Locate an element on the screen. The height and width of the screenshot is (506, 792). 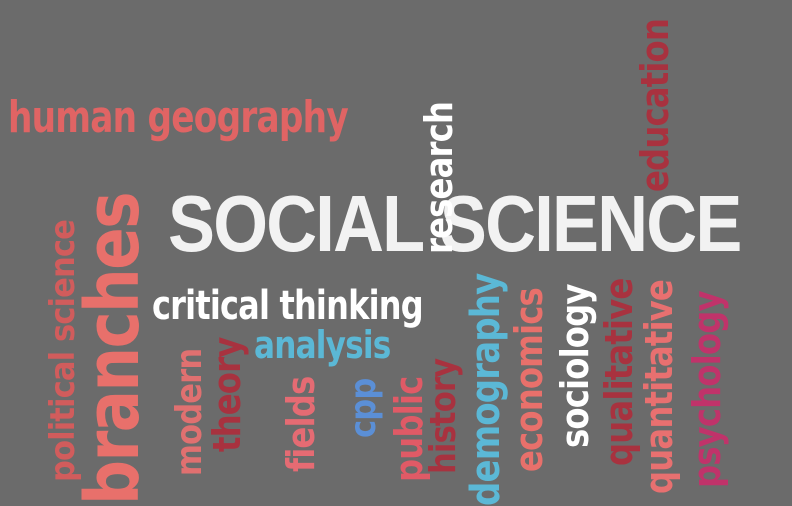
word-modern: modern is located at coordinates (189, 412).